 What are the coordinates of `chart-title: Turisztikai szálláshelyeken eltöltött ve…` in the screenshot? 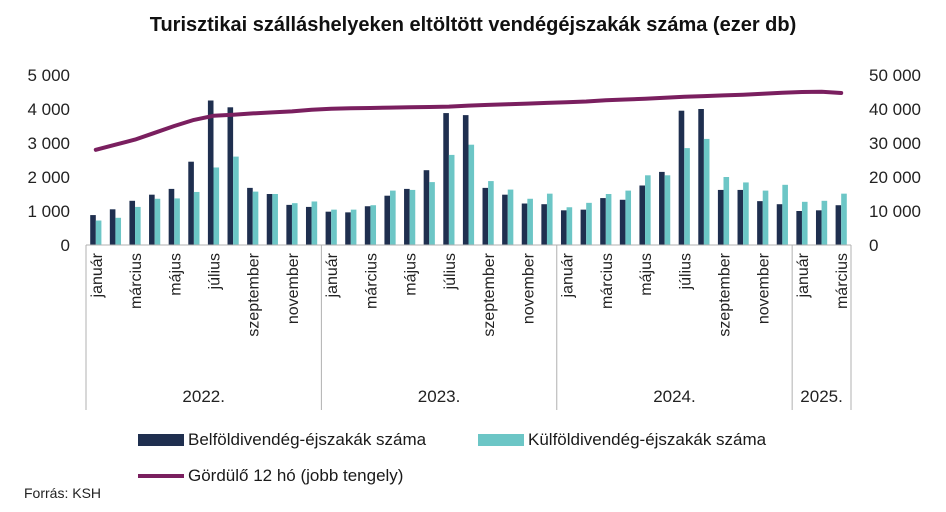 It's located at (473, 25).